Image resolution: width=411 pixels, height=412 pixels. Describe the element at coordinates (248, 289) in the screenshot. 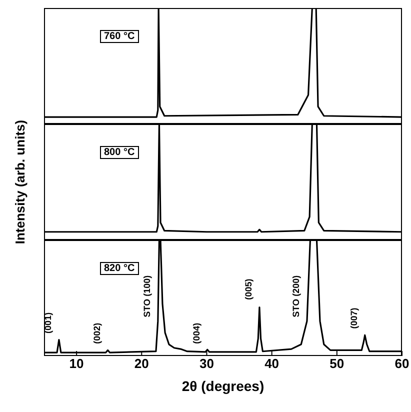

I see `annotation: (005)` at that location.